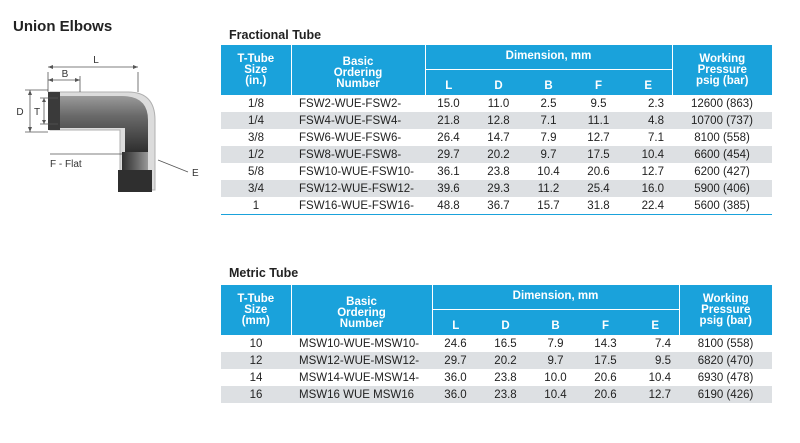 The height and width of the screenshot is (443, 800). I want to click on cell-size: 3/8, so click(256, 137).